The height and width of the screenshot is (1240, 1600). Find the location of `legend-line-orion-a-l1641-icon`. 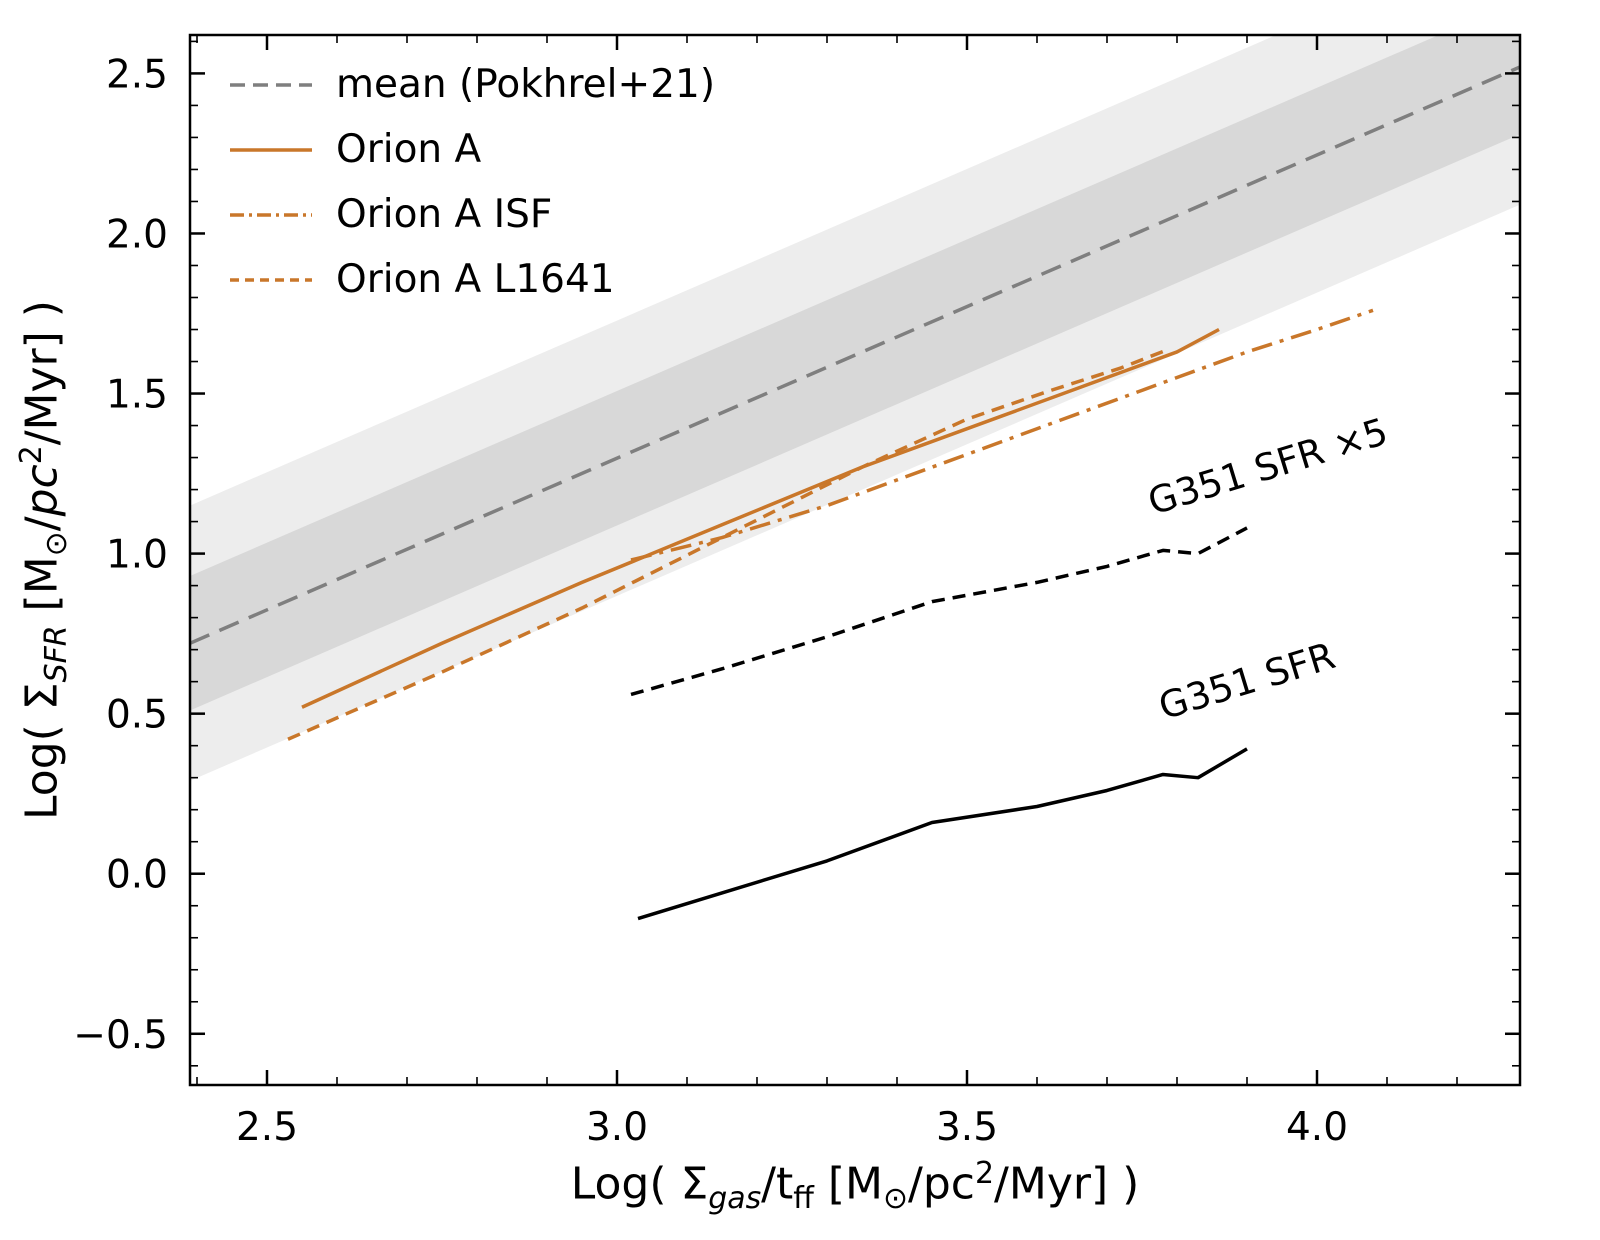

legend-line-orion-a-l1641-icon is located at coordinates (271, 280).